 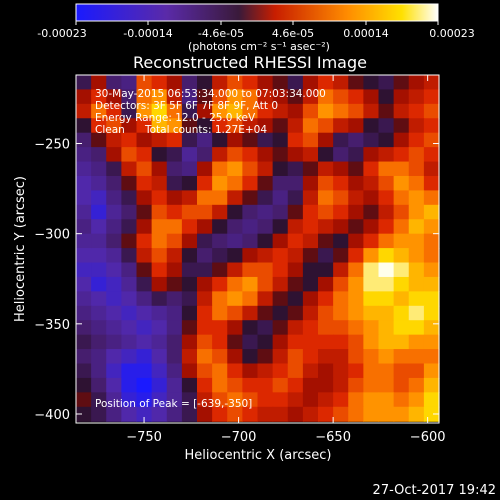 I want to click on y-axis-label: Heliocentric Y (arcsec), so click(x=20, y=249).